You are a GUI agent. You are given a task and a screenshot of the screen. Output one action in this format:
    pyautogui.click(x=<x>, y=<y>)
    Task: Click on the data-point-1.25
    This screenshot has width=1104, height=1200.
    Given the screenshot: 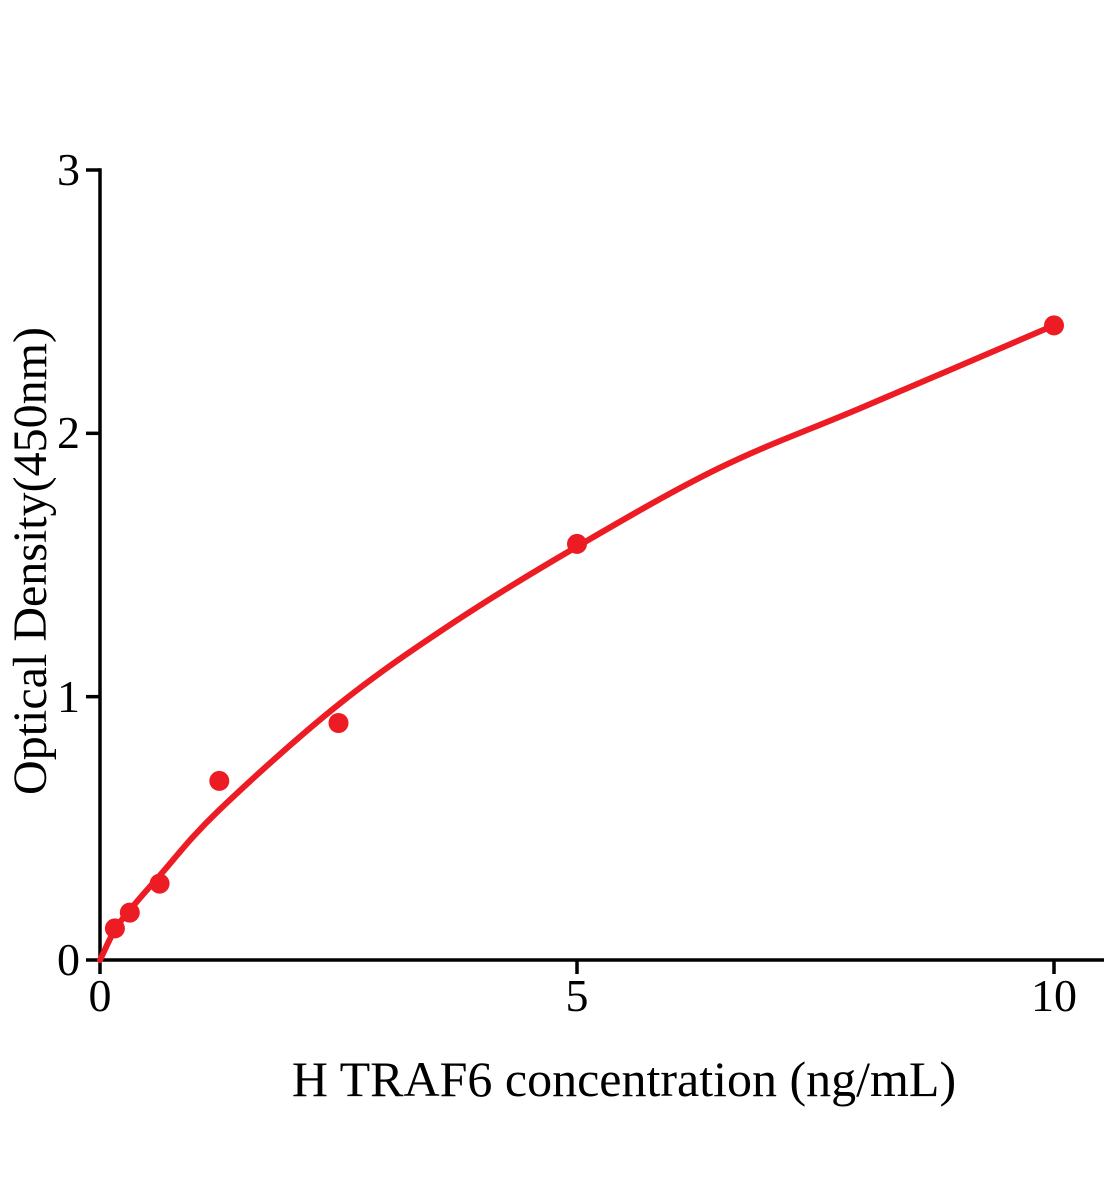 What is the action you would take?
    pyautogui.click(x=219, y=780)
    